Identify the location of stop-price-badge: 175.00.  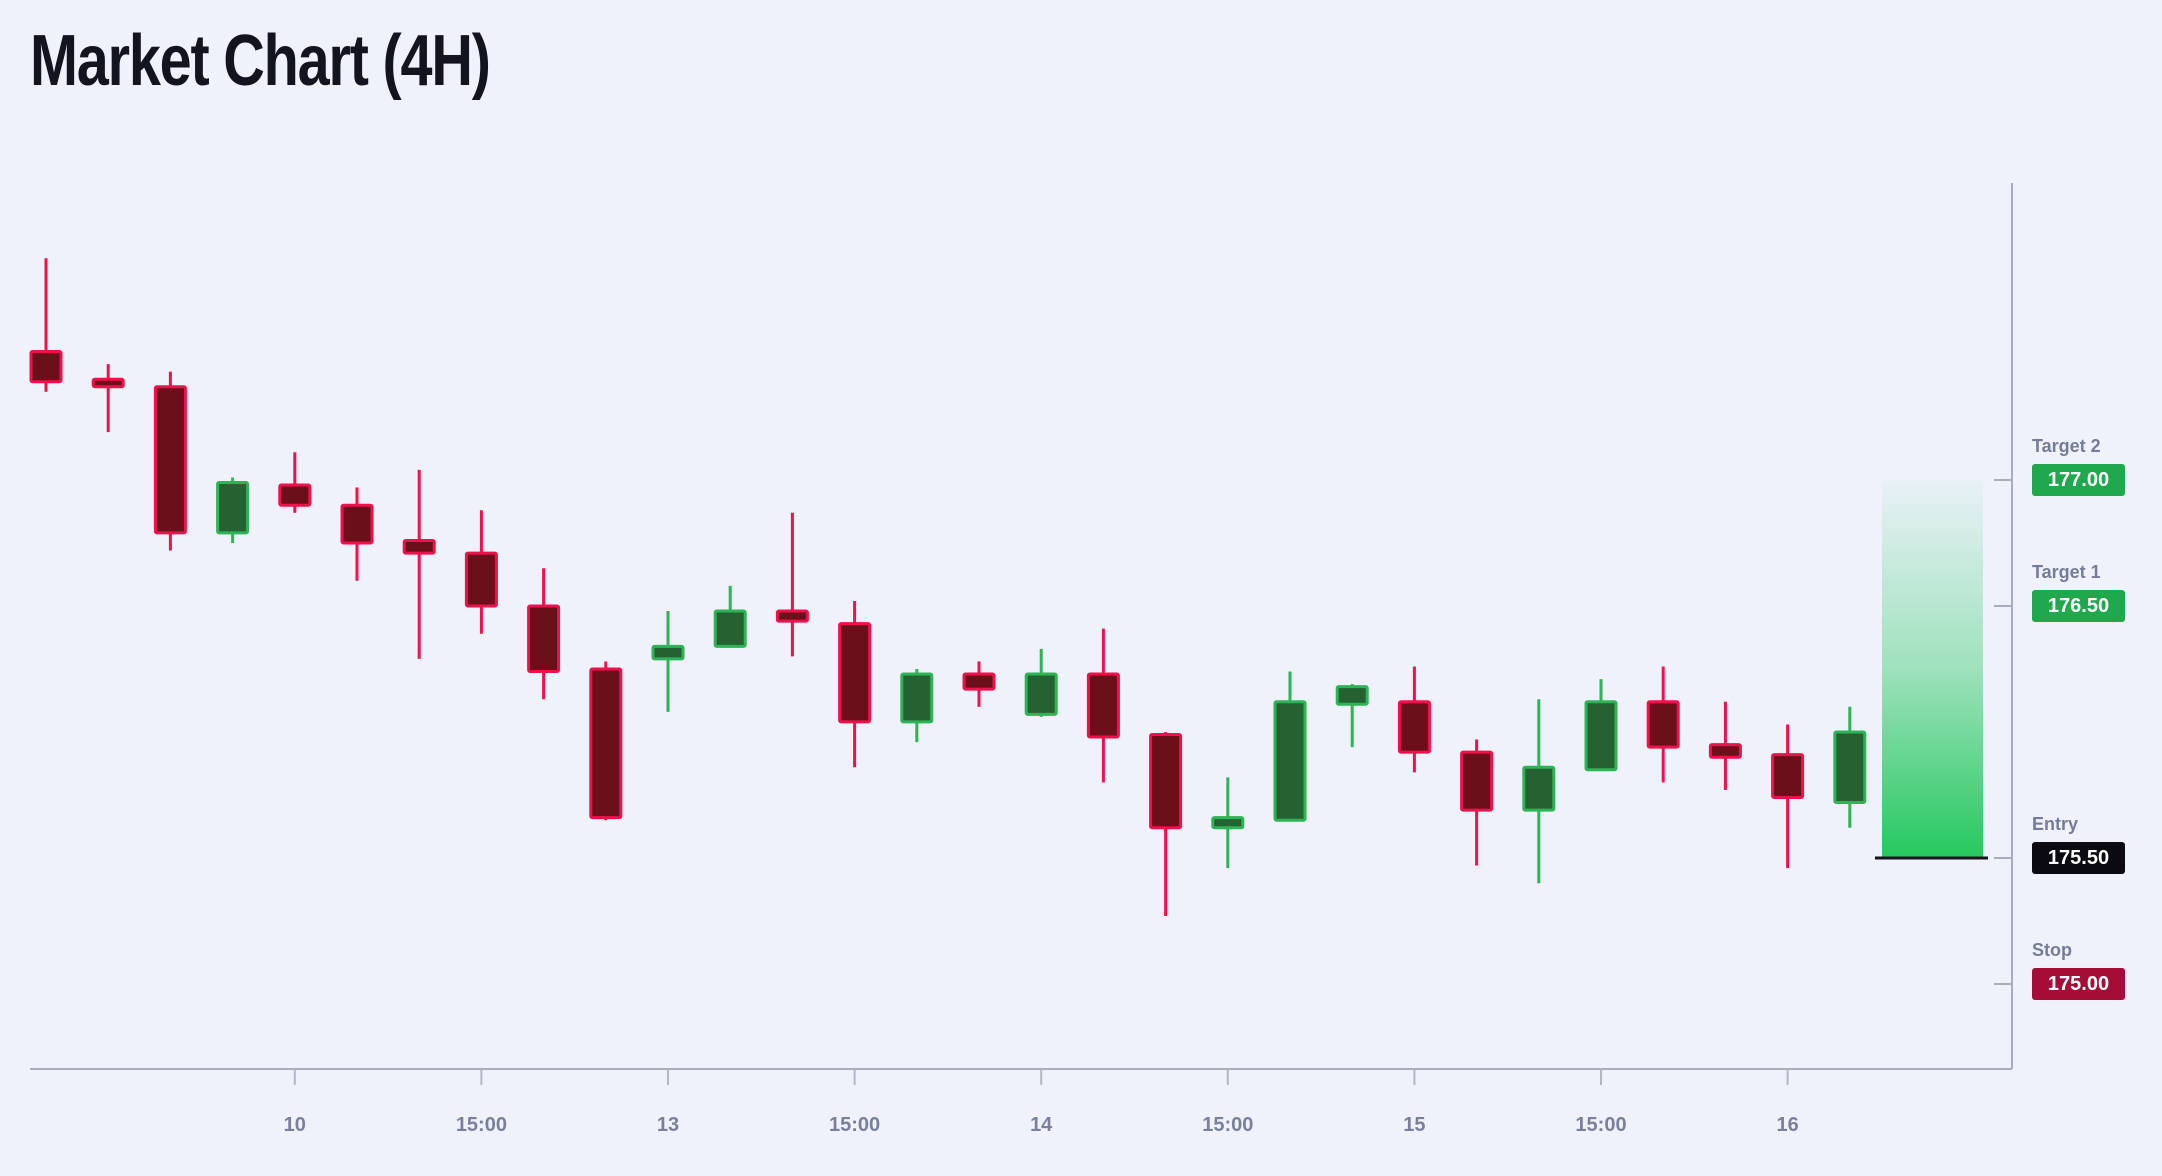
(2078, 984).